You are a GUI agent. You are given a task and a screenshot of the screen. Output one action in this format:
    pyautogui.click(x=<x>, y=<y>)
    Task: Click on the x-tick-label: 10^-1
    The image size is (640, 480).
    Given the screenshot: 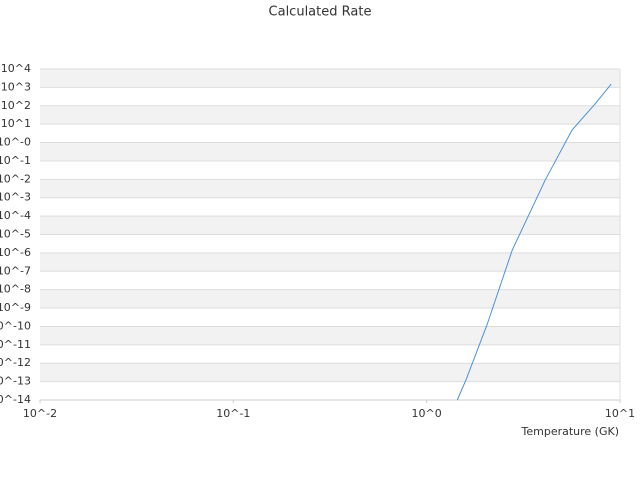 What is the action you would take?
    pyautogui.click(x=233, y=413)
    